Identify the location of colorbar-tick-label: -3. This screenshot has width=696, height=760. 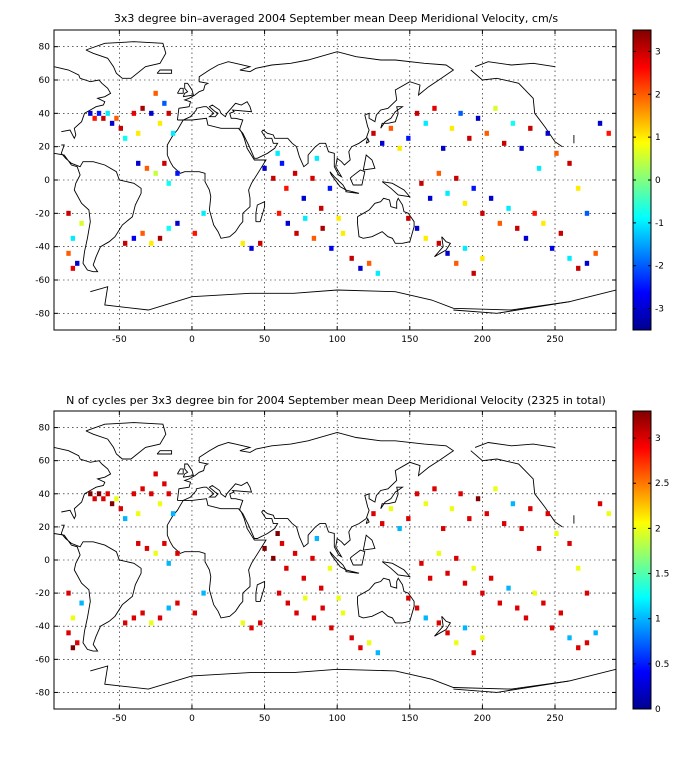
(659, 310).